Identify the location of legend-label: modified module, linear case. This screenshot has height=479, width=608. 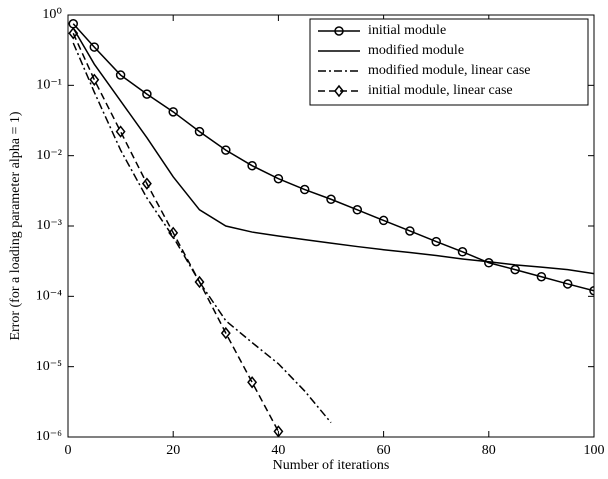
(449, 70).